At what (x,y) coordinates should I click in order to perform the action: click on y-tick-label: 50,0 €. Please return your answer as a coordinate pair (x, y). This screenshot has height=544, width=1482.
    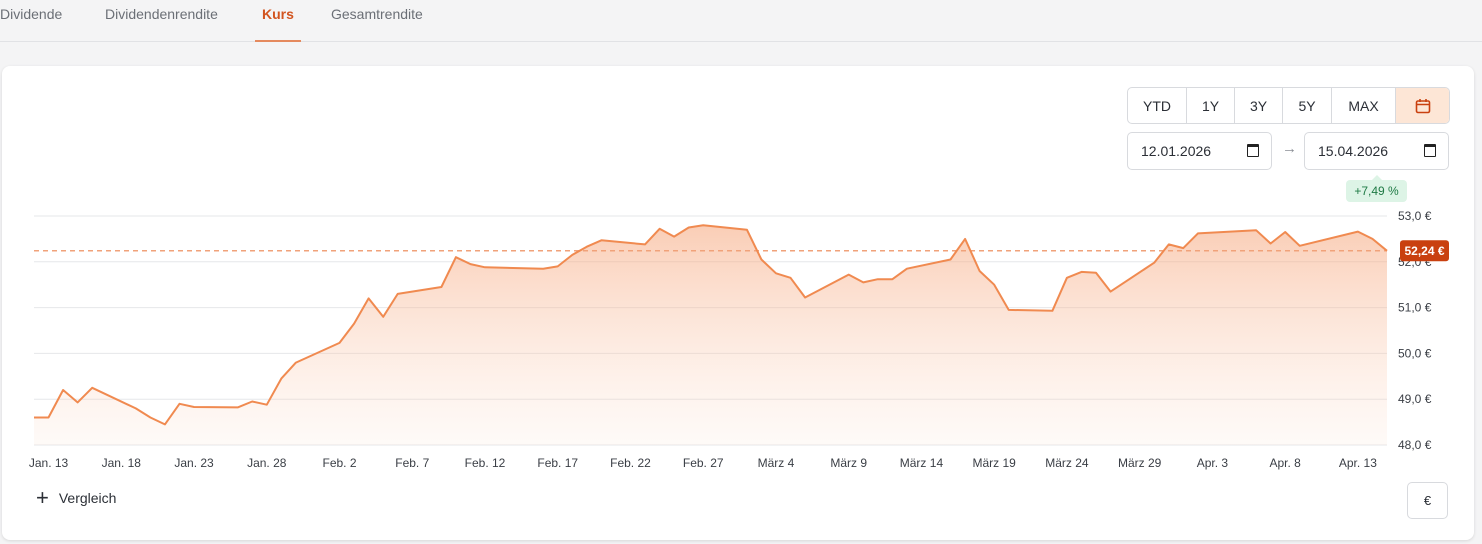
    Looking at the image, I should click on (1415, 353).